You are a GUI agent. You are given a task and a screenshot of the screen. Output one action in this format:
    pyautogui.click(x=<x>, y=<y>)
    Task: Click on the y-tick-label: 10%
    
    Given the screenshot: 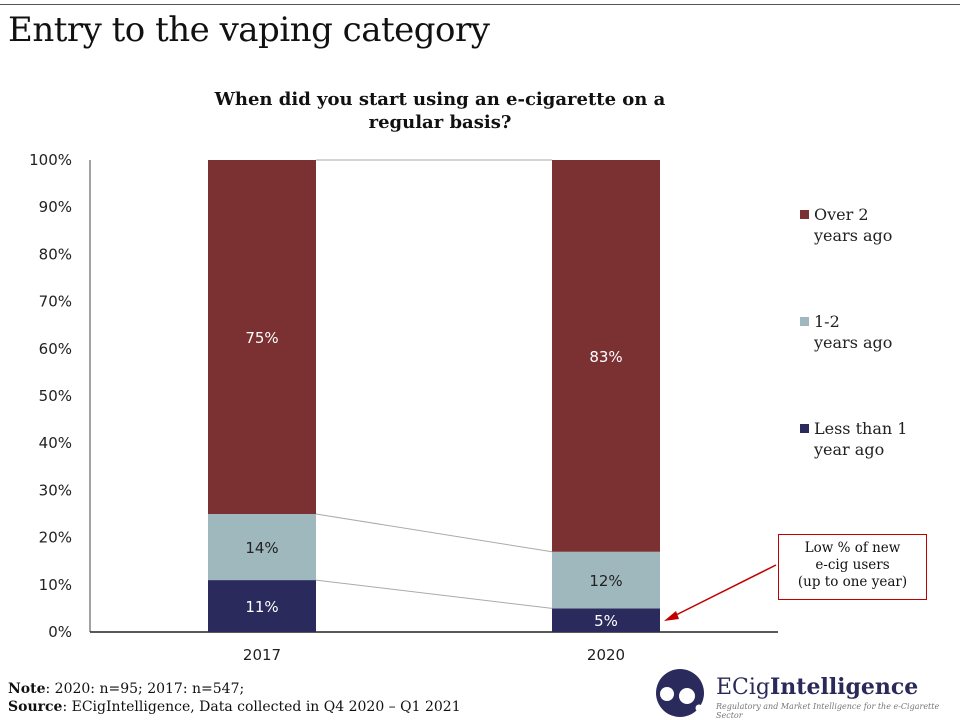 What is the action you would take?
    pyautogui.click(x=55, y=585)
    